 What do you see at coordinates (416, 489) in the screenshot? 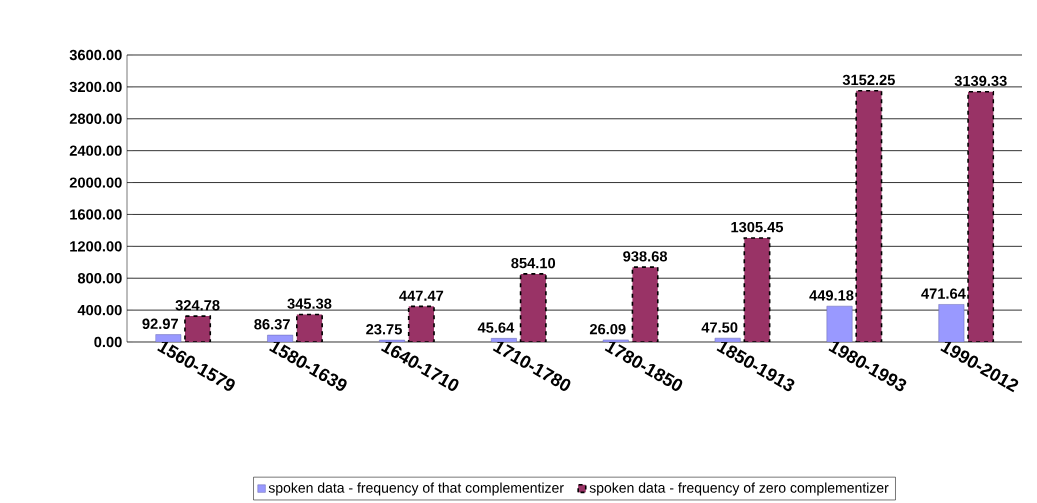
I see `legend-label: spoken data - frequency of that complementizer` at bounding box center [416, 489].